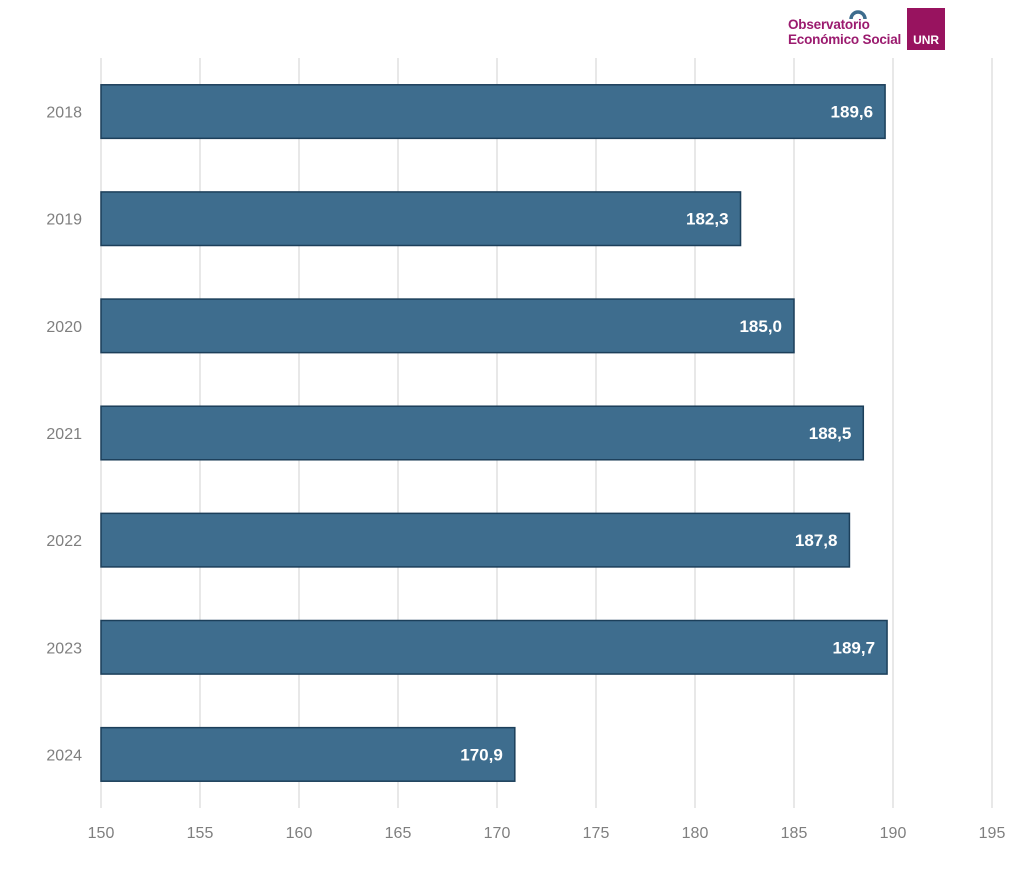  What do you see at coordinates (447, 326) in the screenshot?
I see `bar-2020` at bounding box center [447, 326].